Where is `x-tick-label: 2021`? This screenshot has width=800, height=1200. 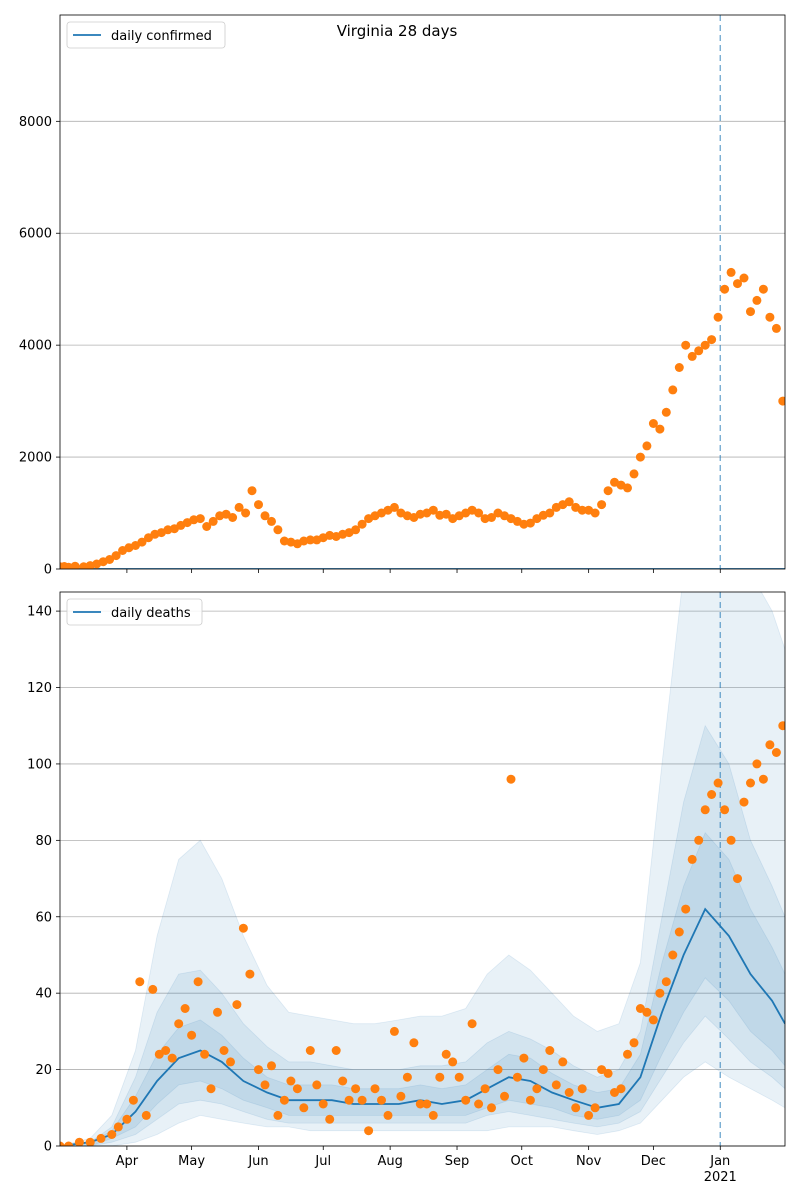
x-tick-label: 2021 is located at coordinates (720, 1177).